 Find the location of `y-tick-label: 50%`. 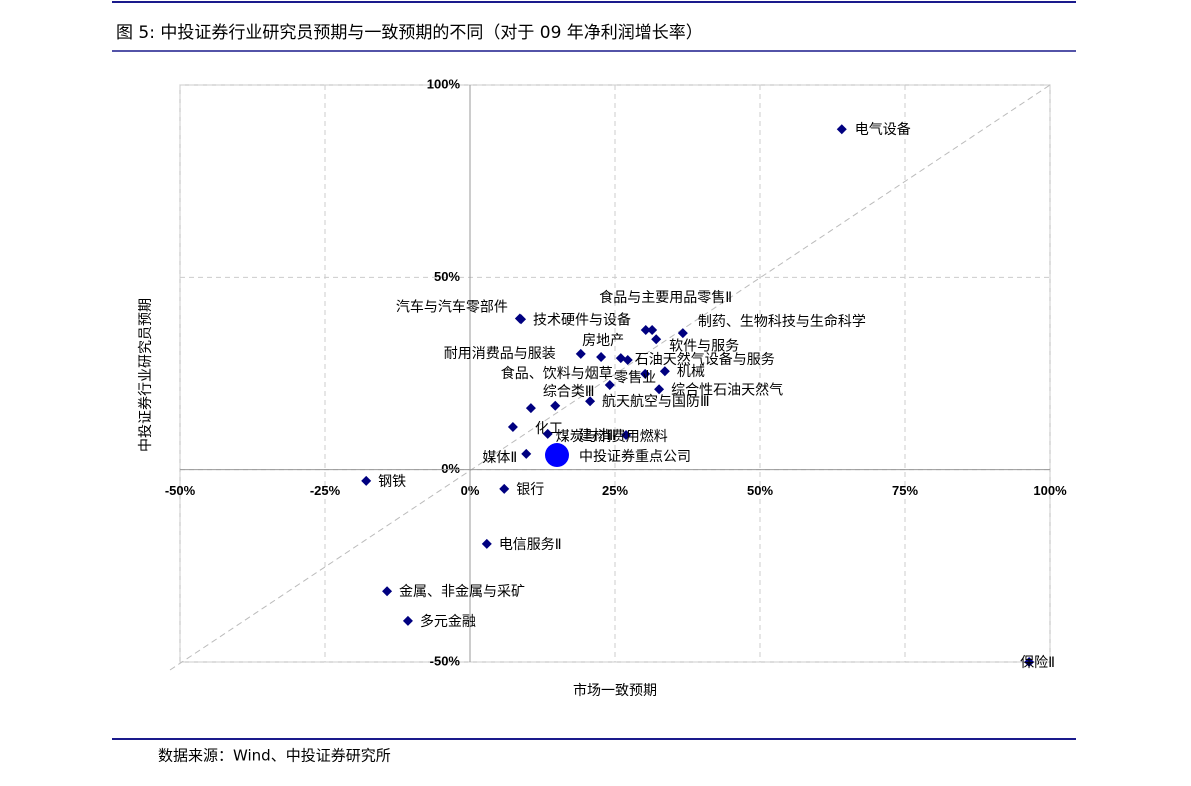

y-tick-label: 50% is located at coordinates (447, 276).